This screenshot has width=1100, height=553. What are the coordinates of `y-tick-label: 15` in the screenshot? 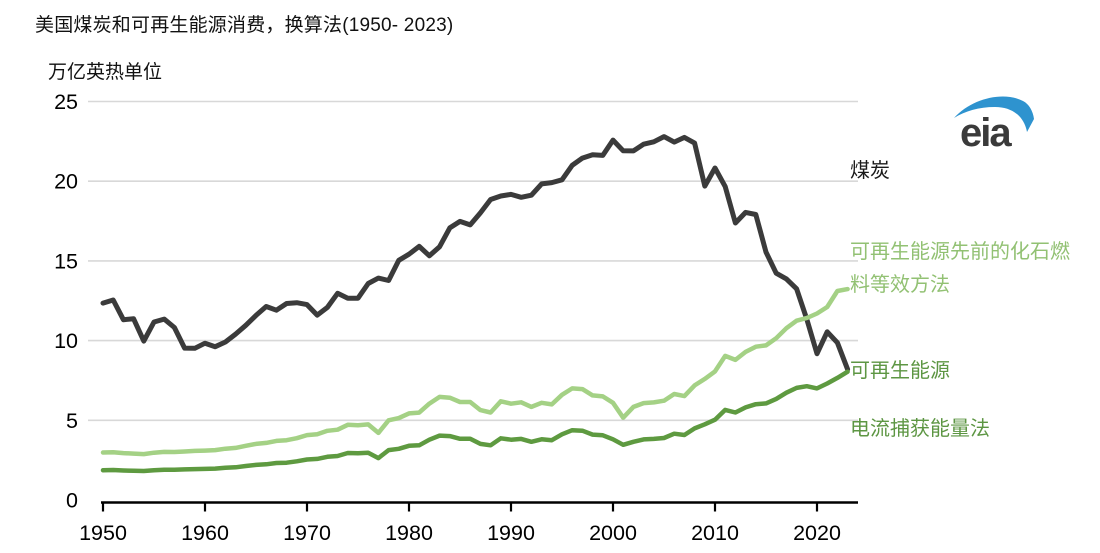 It's located at (66, 261).